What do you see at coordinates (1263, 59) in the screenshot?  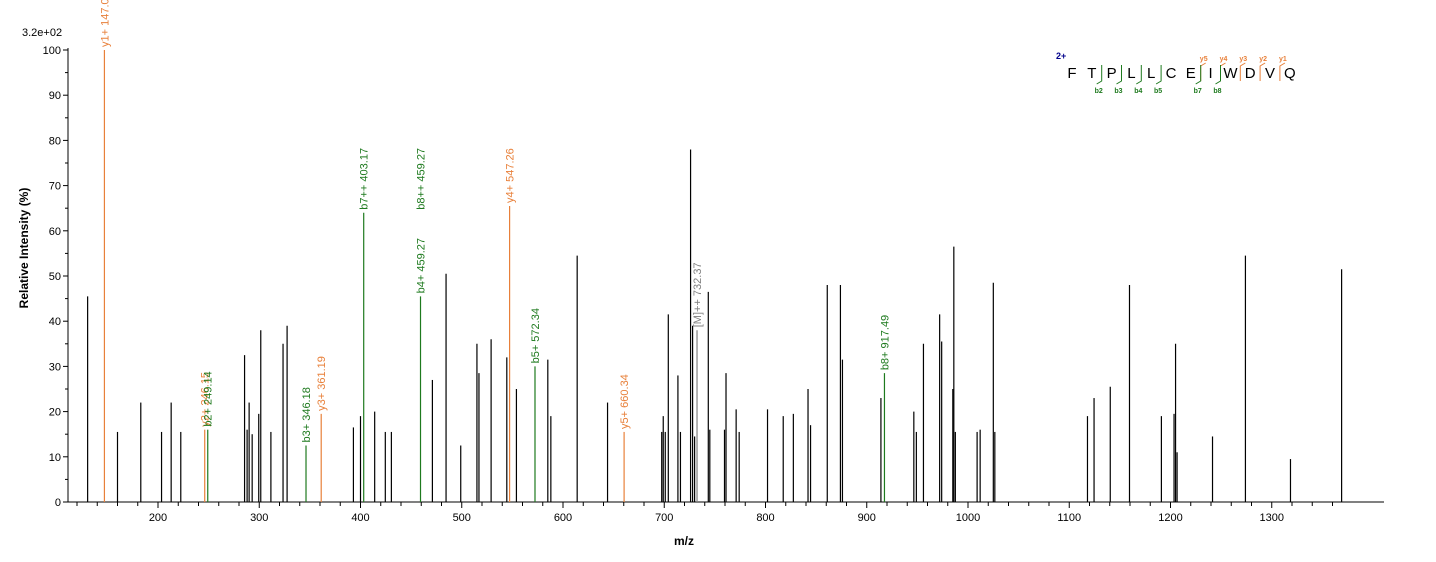 I see `y-ion-label: y2` at bounding box center [1263, 59].